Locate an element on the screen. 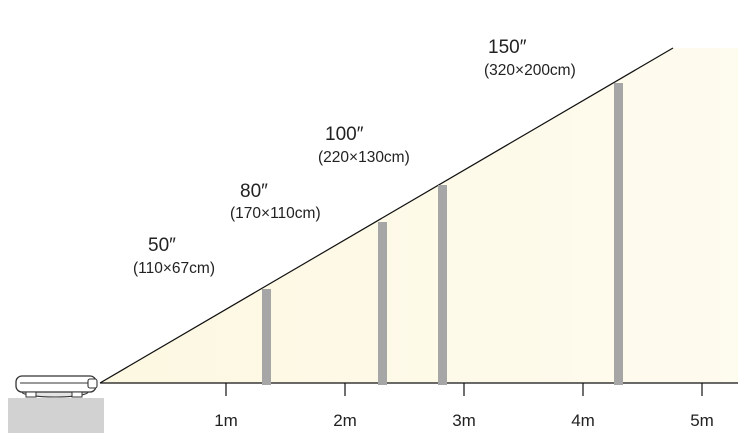 This screenshot has width=738, height=433. tick-label-1m: 1m is located at coordinates (226, 420).